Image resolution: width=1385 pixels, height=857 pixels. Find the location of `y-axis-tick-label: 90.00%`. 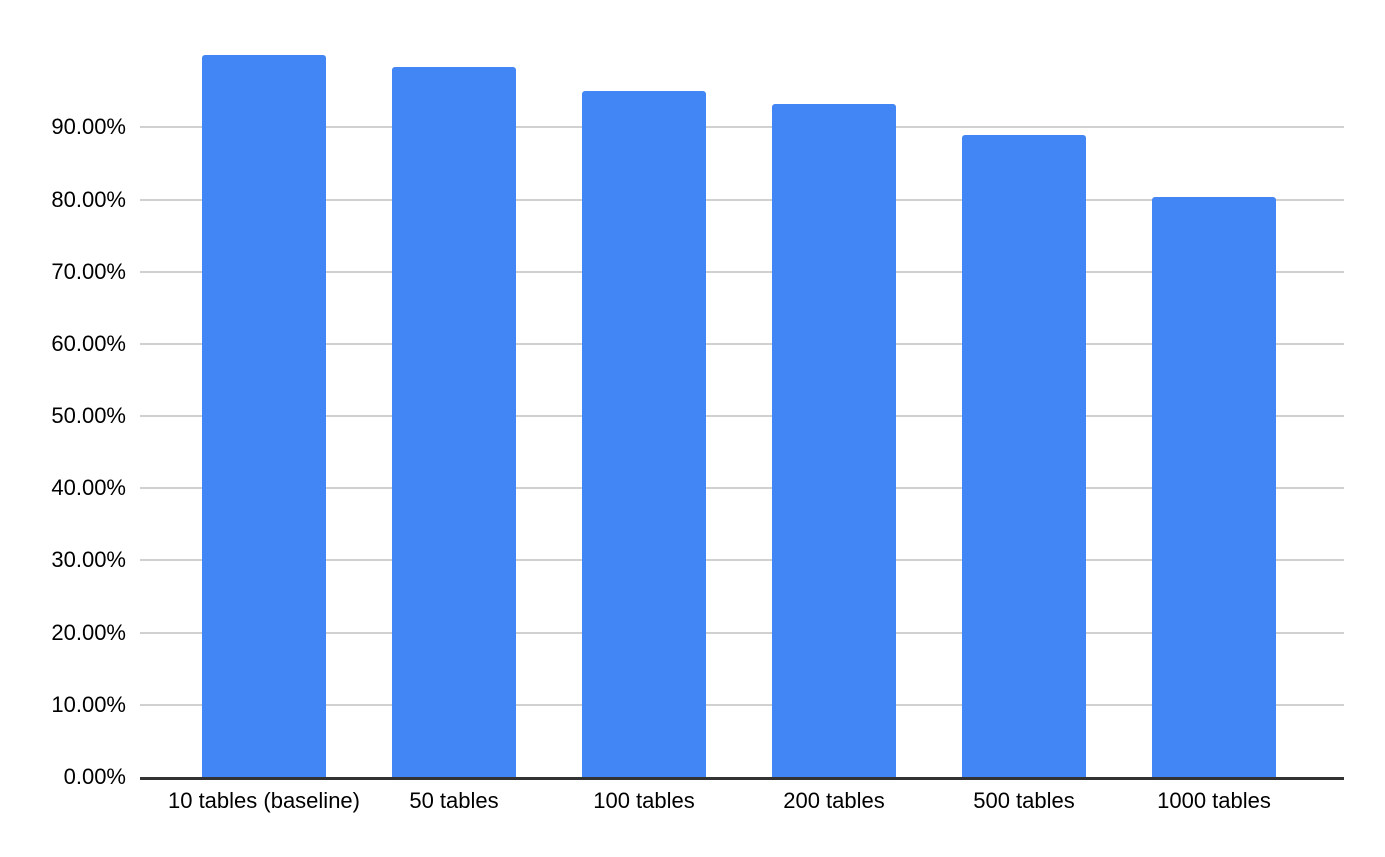

y-axis-tick-label: 90.00% is located at coordinates (88, 127).